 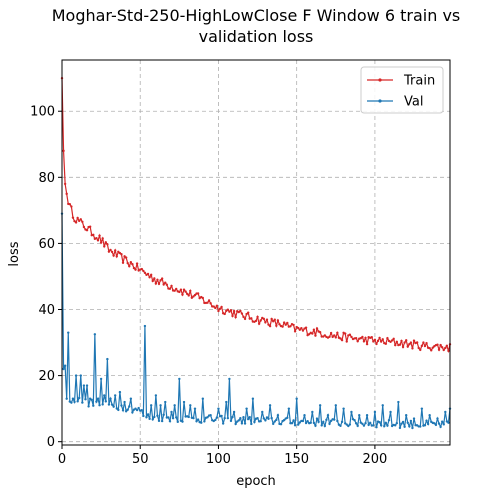 What do you see at coordinates (256, 36) in the screenshot?
I see `chart-title-line-2: validation loss` at bounding box center [256, 36].